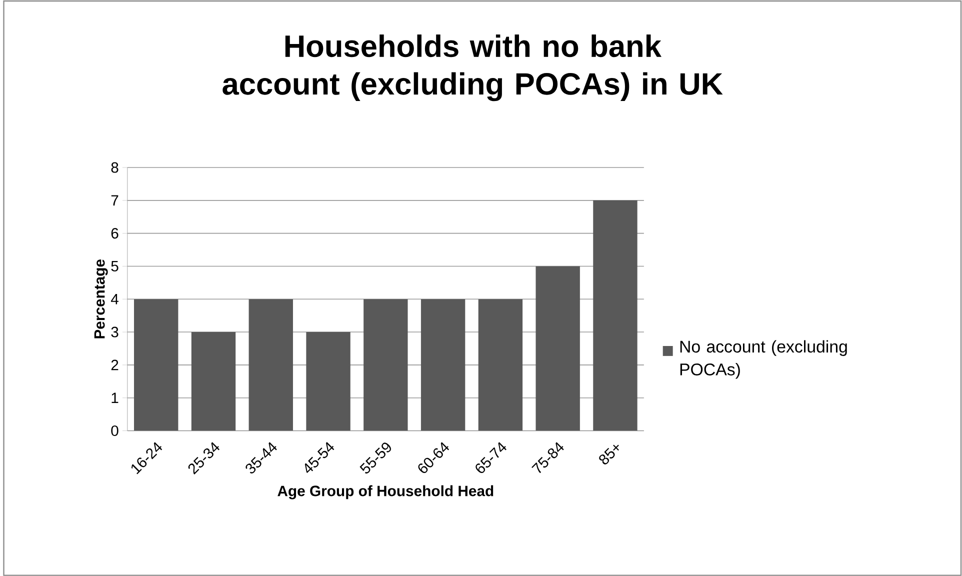 Image resolution: width=962 pixels, height=576 pixels. Describe the element at coordinates (114, 266) in the screenshot. I see `y-tick-label: 5` at that location.